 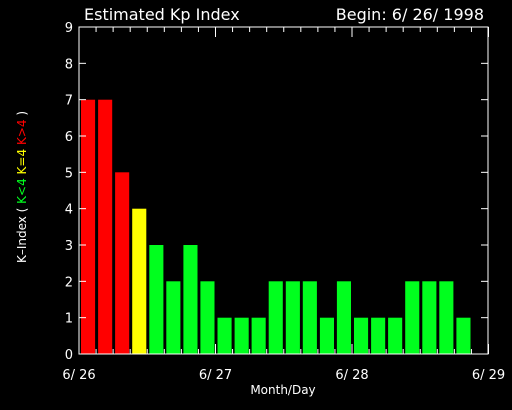 I want to click on x-axis-label: Month/Day, so click(x=282, y=390).